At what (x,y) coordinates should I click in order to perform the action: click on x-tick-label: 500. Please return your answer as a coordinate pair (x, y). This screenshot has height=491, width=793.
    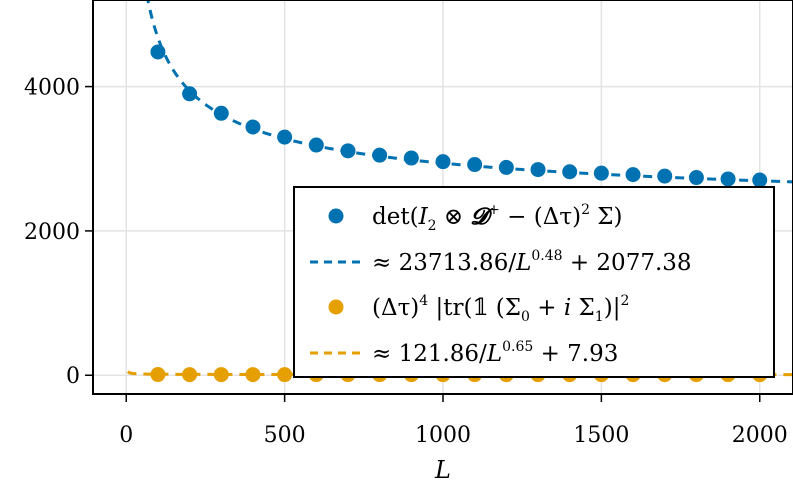
    Looking at the image, I should click on (285, 435).